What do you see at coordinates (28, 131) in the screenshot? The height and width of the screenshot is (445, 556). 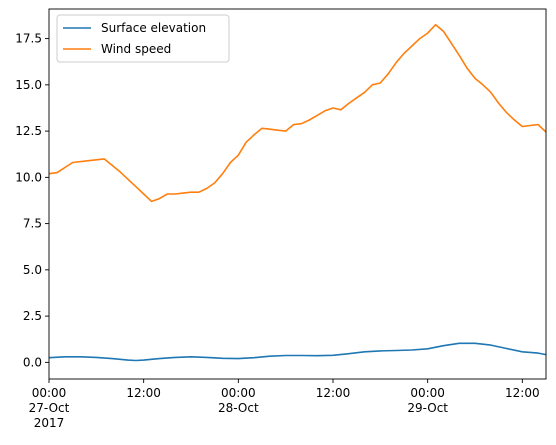 I see `y-tick-label-5: 12.5` at bounding box center [28, 131].